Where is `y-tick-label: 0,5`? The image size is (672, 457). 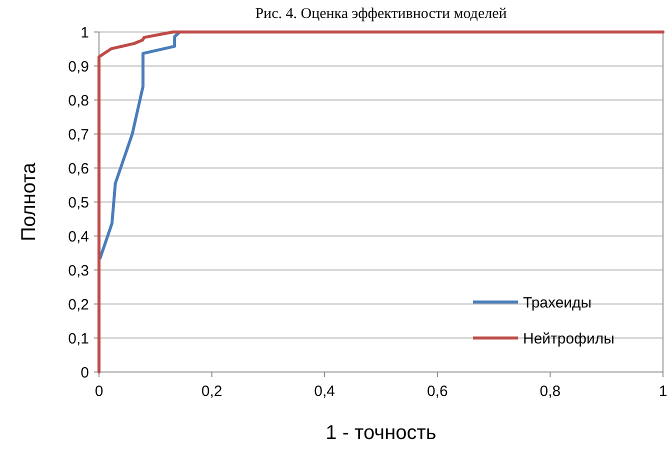
y-tick-label: 0,5 is located at coordinates (78, 203).